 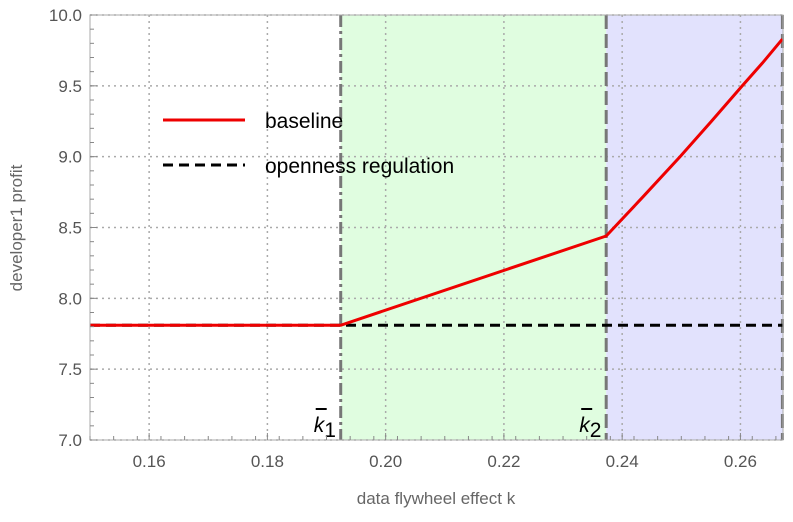 I want to click on legend-label: openness regulation, so click(x=359, y=166).